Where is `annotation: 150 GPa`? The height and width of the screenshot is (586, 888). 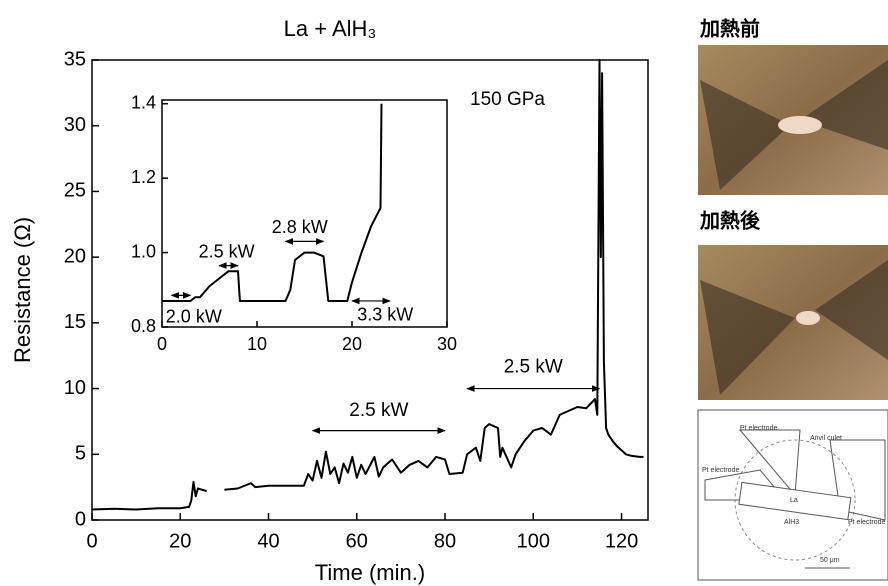 annotation: 150 GPa is located at coordinates (507, 99).